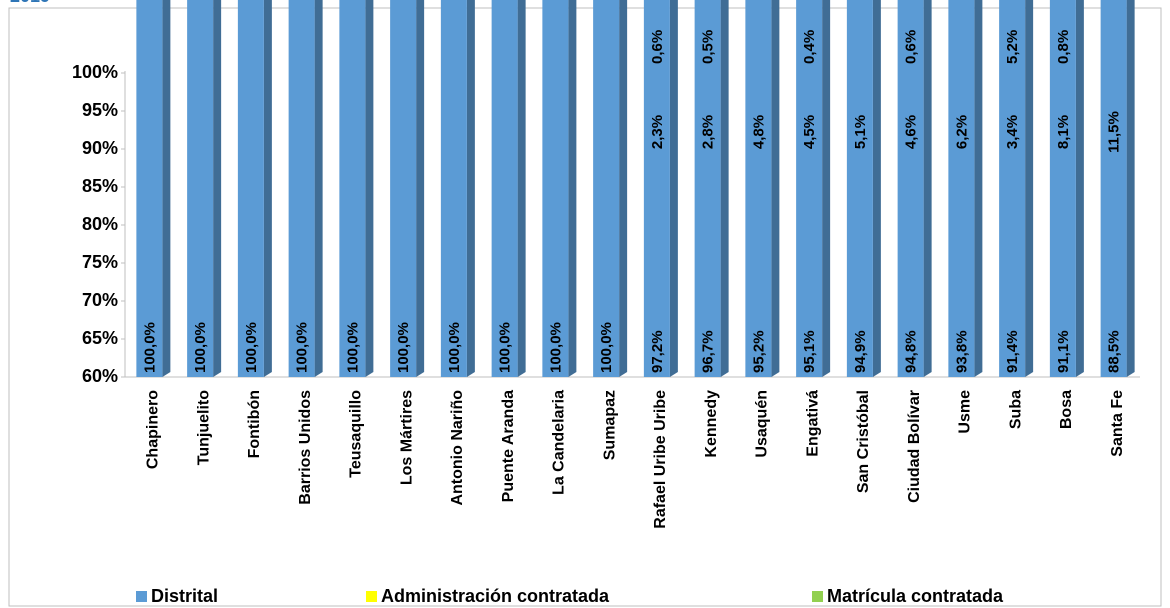  I want to click on x-tick-label: Rafael Uribe Uribe, so click(660, 459).